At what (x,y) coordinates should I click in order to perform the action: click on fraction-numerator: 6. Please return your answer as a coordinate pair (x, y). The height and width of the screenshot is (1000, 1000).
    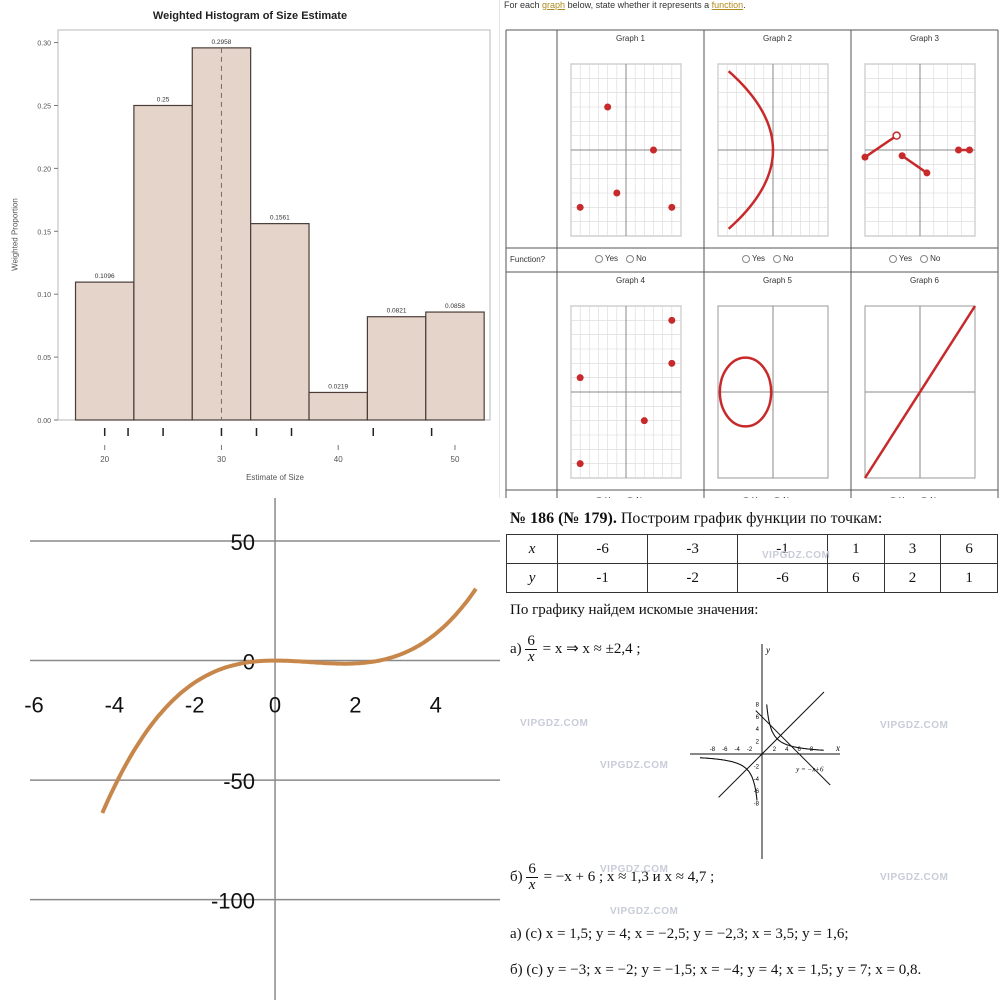
    Looking at the image, I should click on (532, 869).